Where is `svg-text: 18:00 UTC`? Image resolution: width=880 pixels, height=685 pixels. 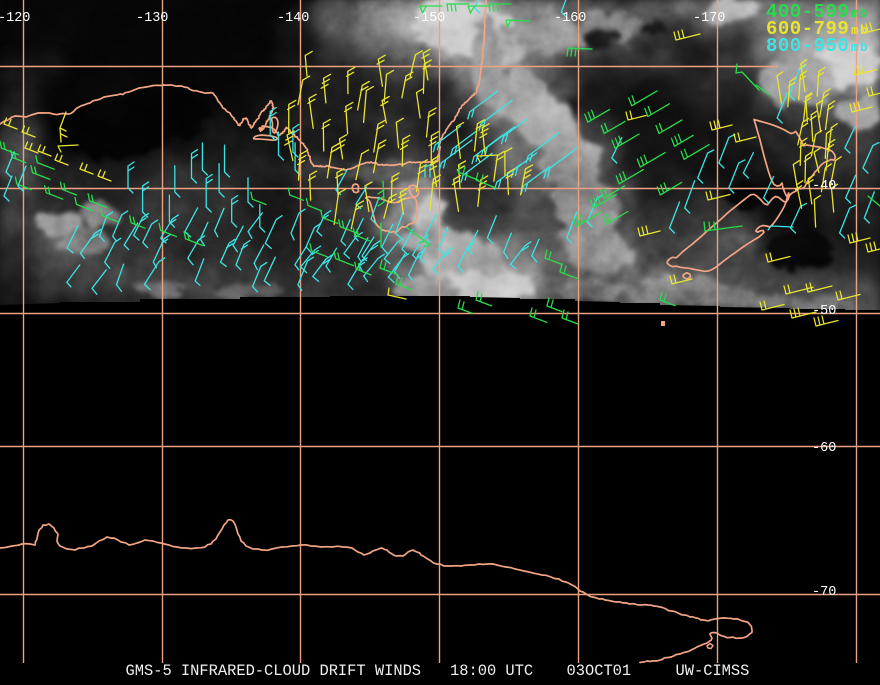 svg-text: 18:00 UTC is located at coordinates (491, 671).